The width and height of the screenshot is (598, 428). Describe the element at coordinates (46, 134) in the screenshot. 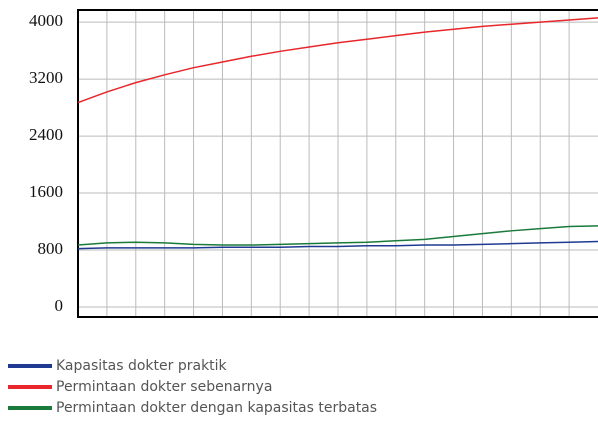

I see `y-tick-label: 2400` at that location.